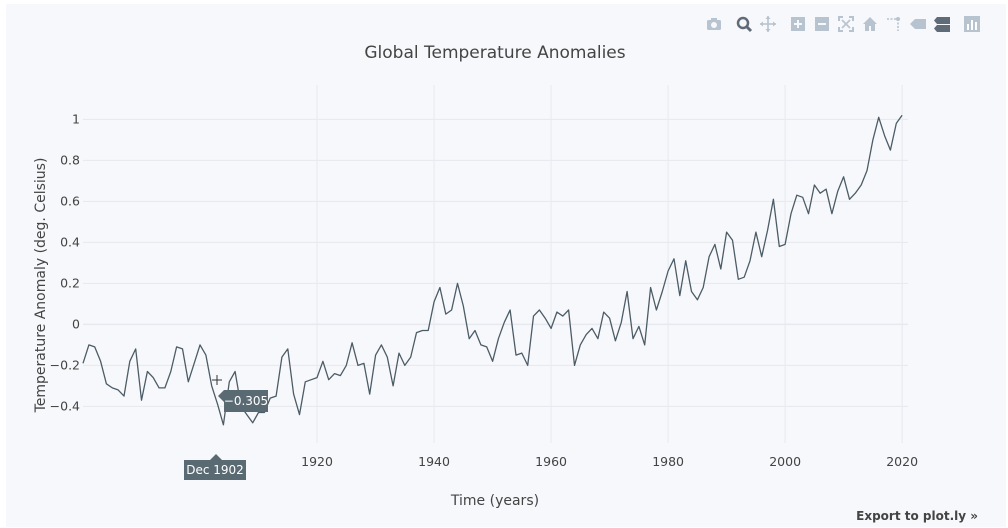  I want to click on autoscale-icon, so click(846, 24).